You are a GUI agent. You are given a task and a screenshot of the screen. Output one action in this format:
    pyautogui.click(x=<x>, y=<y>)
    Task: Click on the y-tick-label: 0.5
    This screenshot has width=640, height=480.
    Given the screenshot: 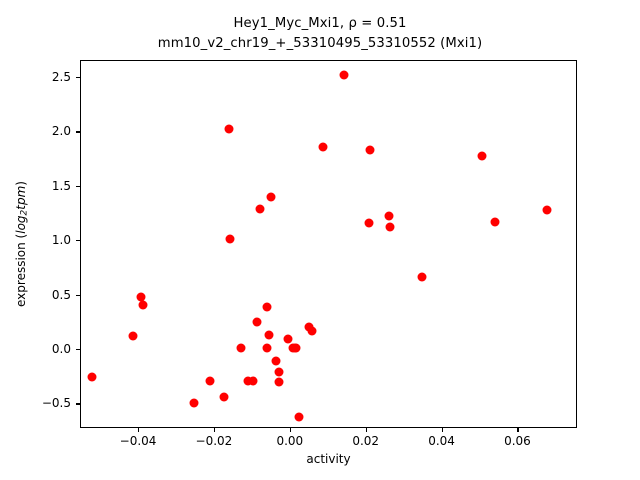 What is the action you would take?
    pyautogui.click(x=61, y=294)
    